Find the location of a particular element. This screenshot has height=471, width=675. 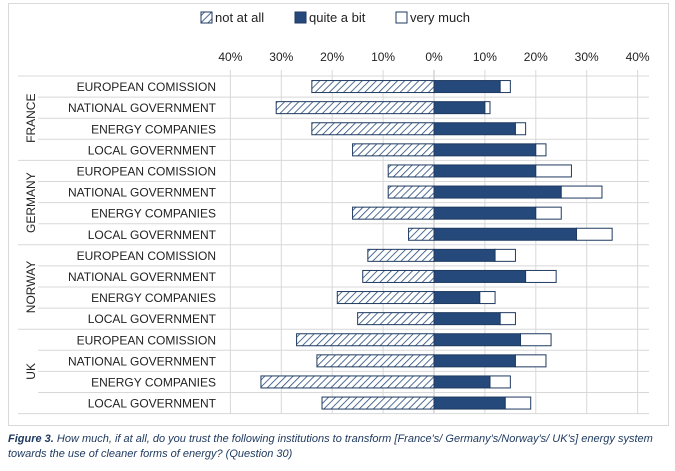

legend-label-quite-a-bit: quite a bit is located at coordinates (337, 17).